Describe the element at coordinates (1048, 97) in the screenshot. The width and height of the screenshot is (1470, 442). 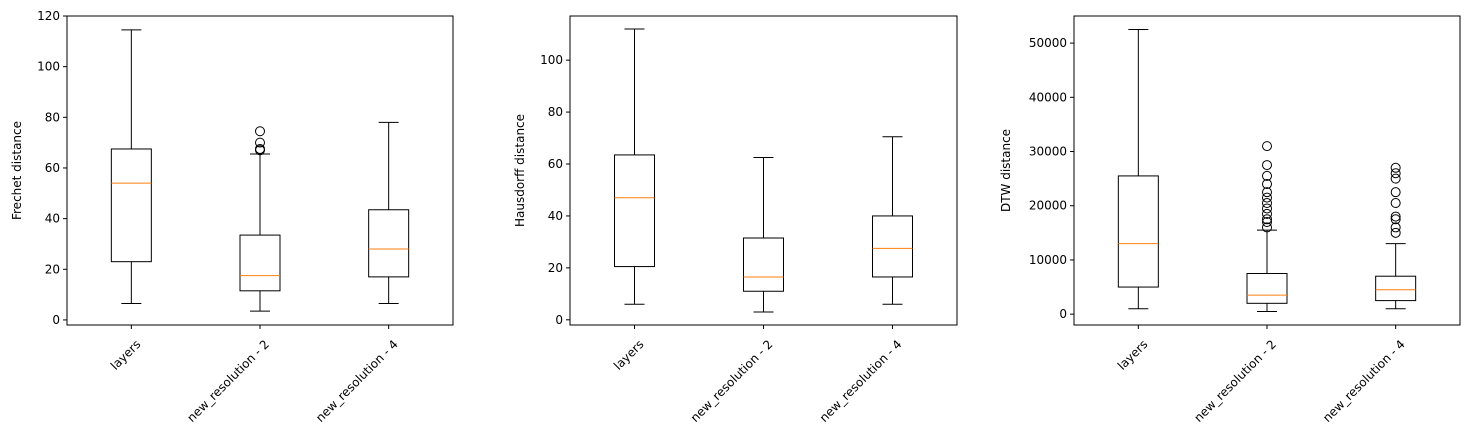
I see `y-tick-label: 40000` at that location.